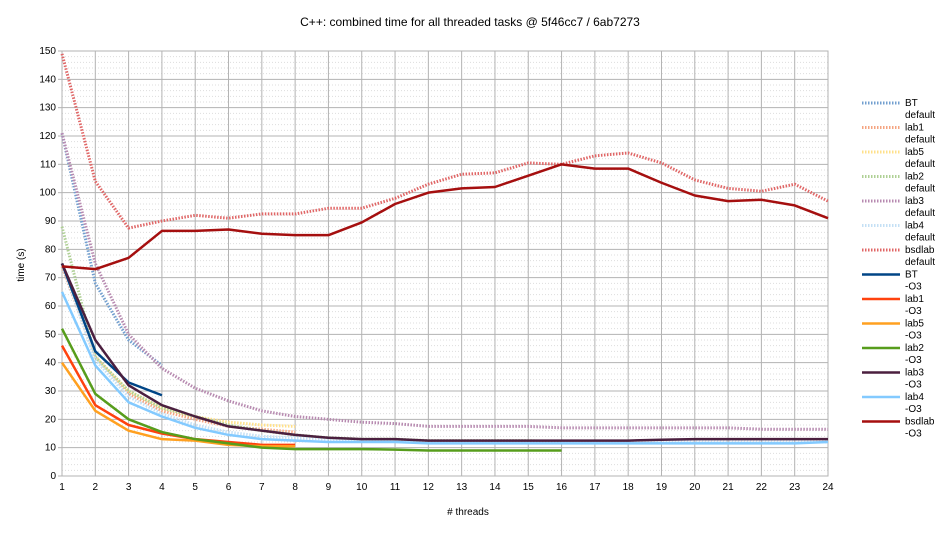  Describe the element at coordinates (51, 391) in the screenshot. I see `y-tick-label: 30` at that location.